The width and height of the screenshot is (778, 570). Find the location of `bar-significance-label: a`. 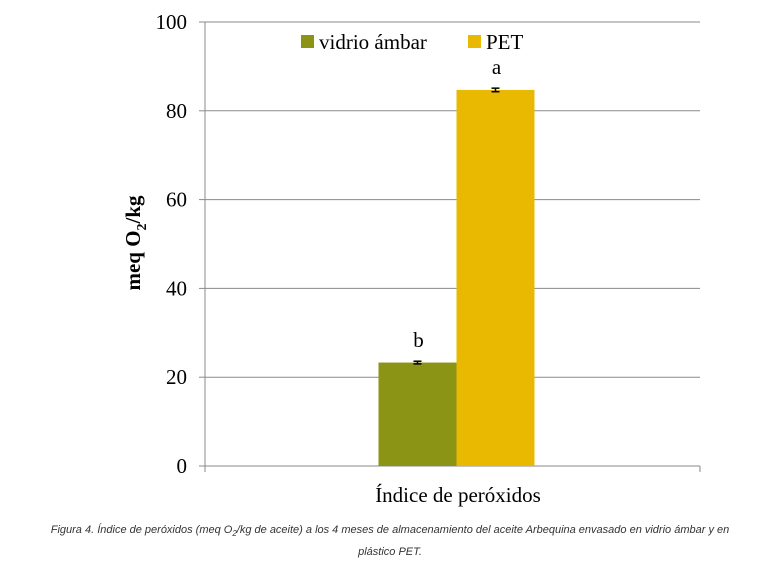

bar-significance-label: a is located at coordinates (497, 67).